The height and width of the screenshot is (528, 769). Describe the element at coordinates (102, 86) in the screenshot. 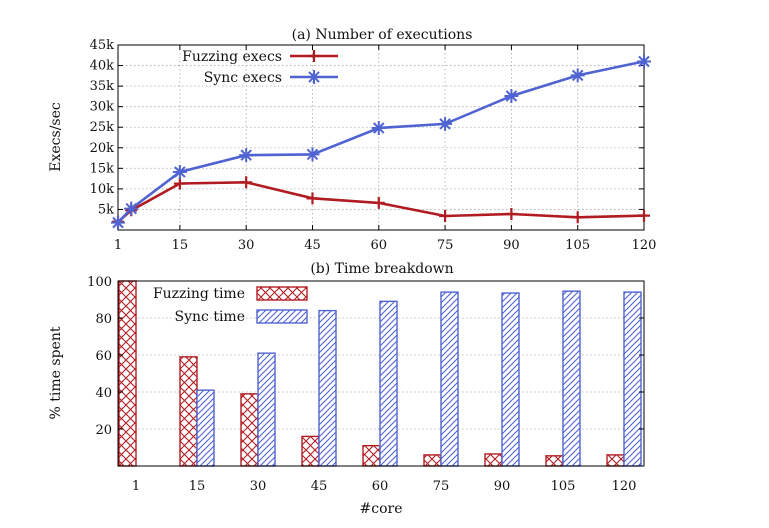

I see `y-tick-label: 35k` at that location.